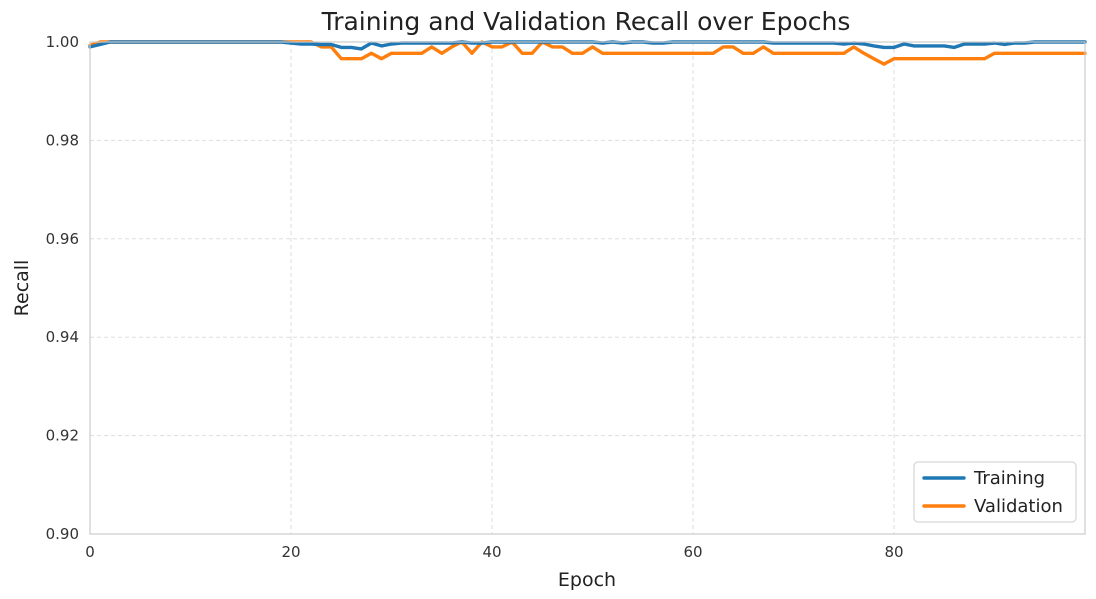 The height and width of the screenshot is (599, 1096). Describe the element at coordinates (22, 288) in the screenshot. I see `y-axis-label: Recall` at that location.